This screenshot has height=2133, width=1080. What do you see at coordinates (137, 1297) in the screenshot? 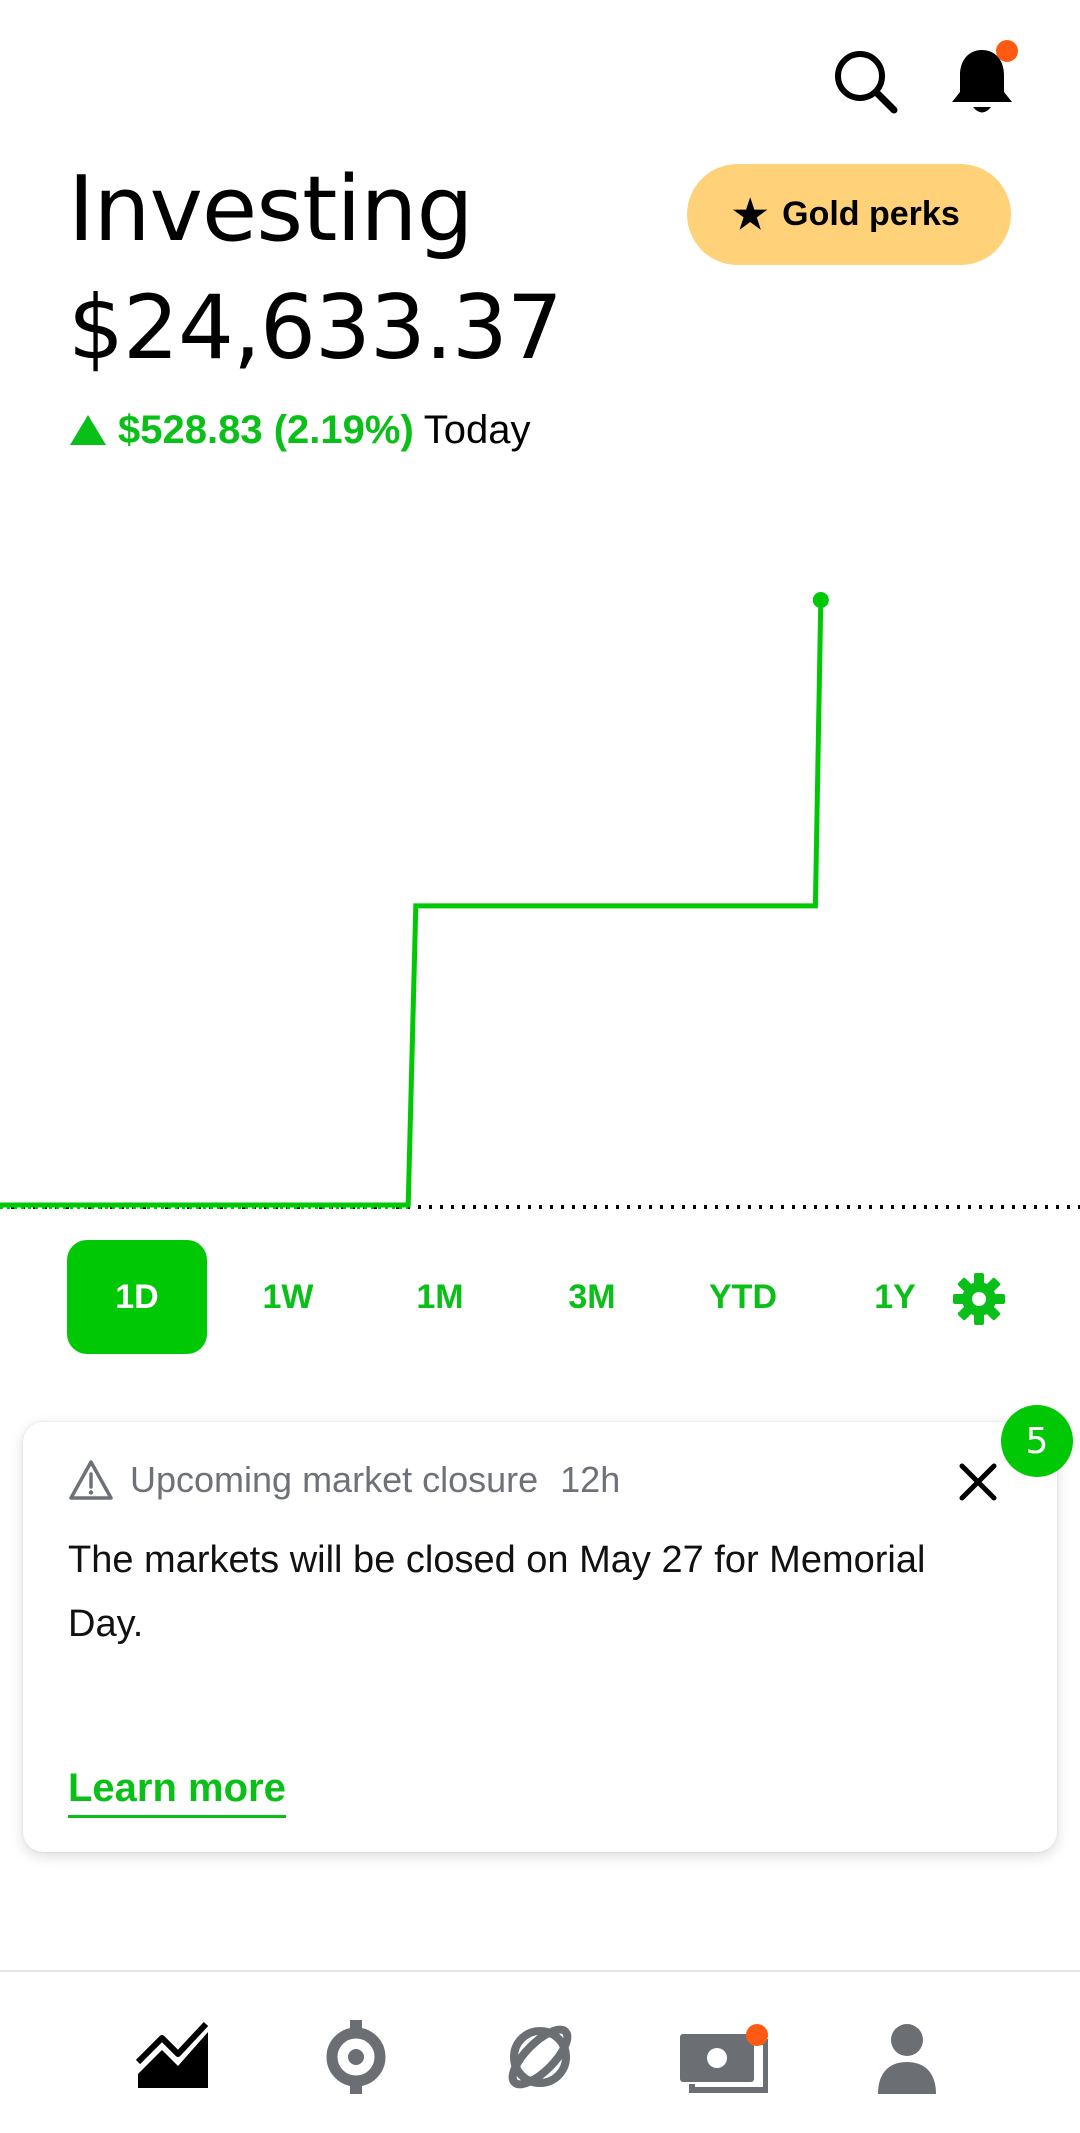
I see `range-tab-1d: 1D` at bounding box center [137, 1297].